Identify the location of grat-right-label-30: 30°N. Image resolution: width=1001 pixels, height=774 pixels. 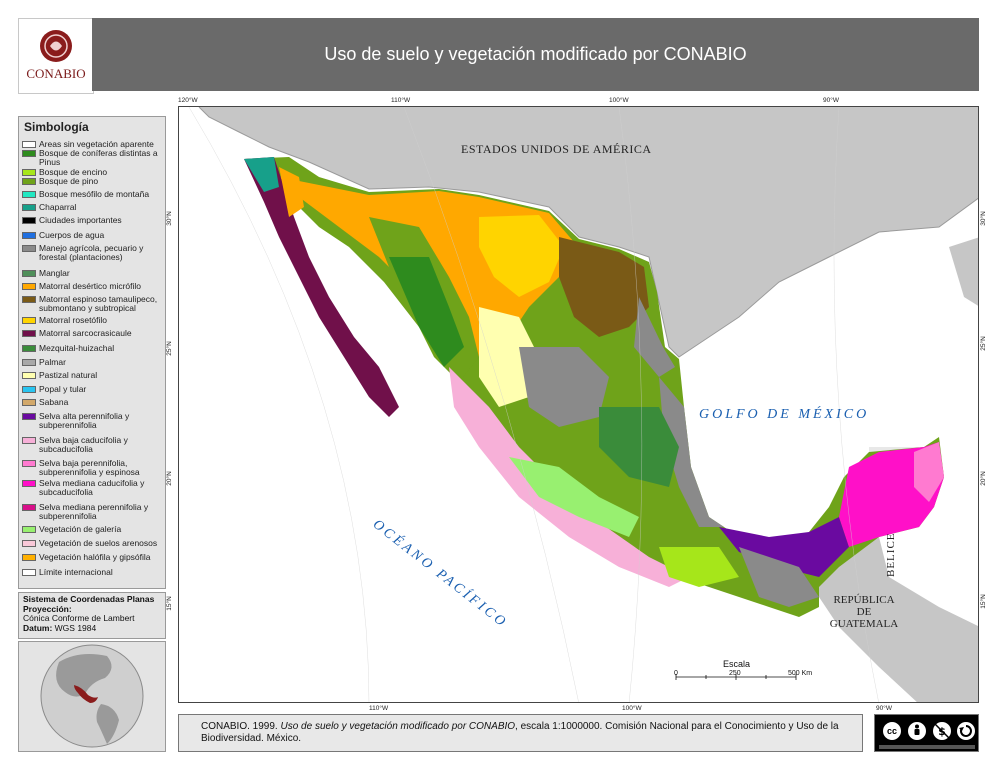
(983, 218).